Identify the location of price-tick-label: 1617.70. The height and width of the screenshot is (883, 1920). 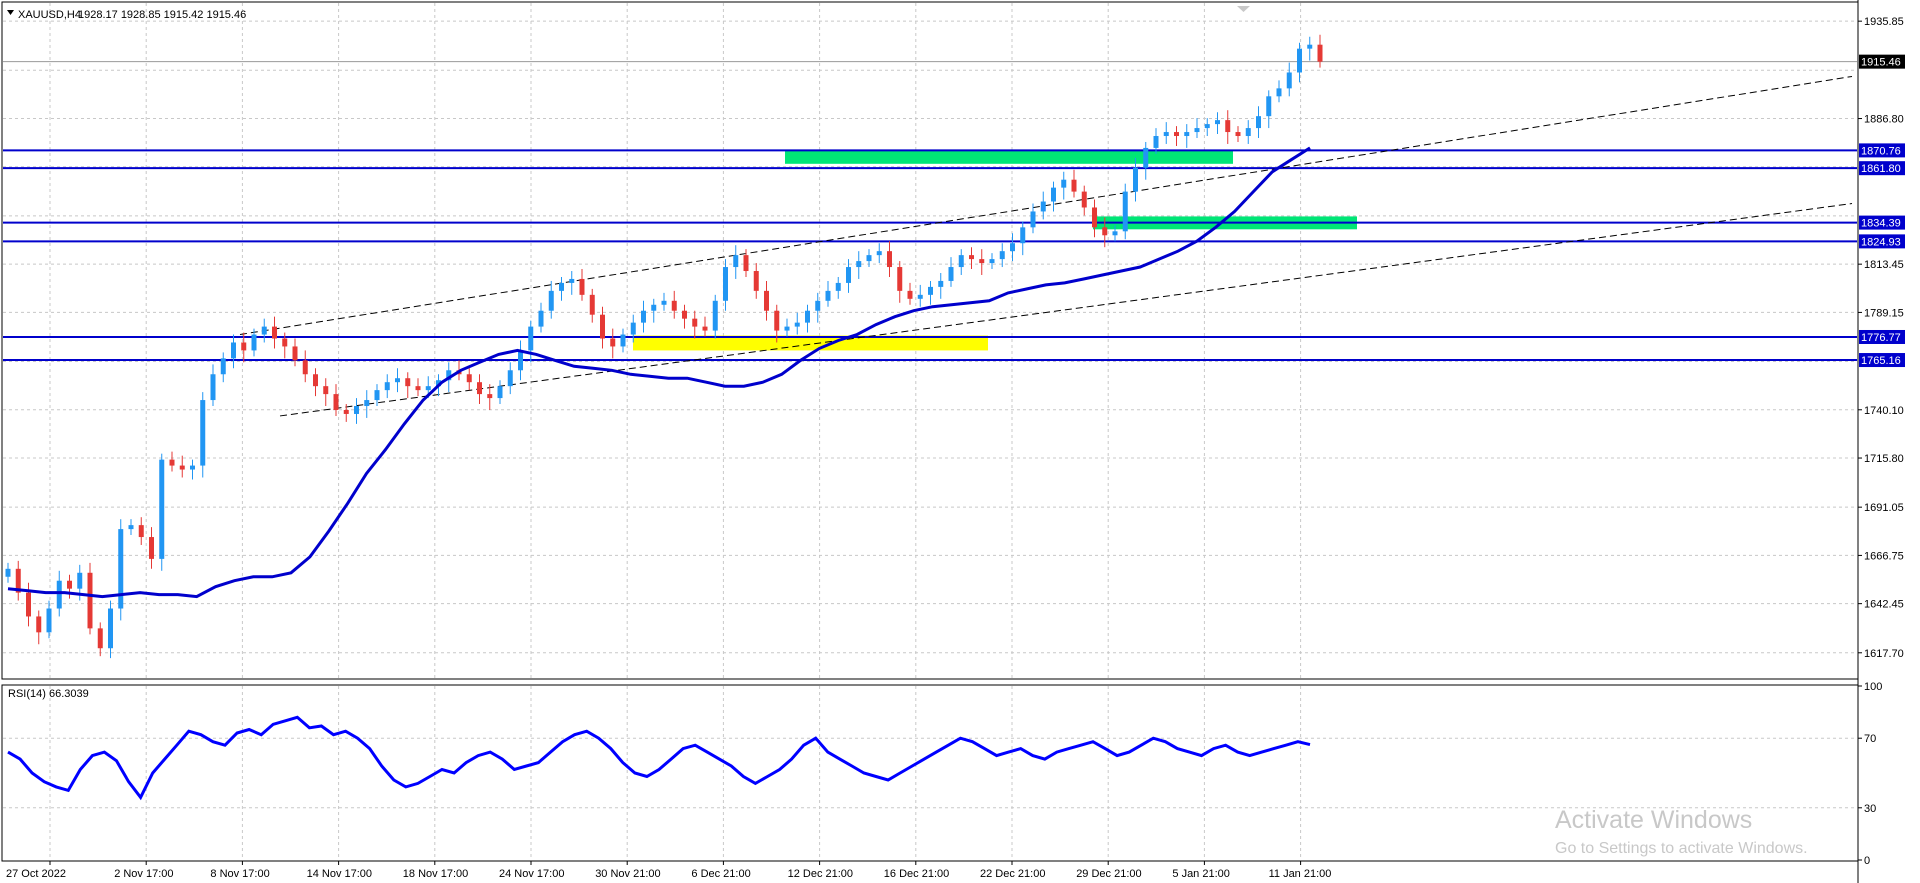
(1884, 654).